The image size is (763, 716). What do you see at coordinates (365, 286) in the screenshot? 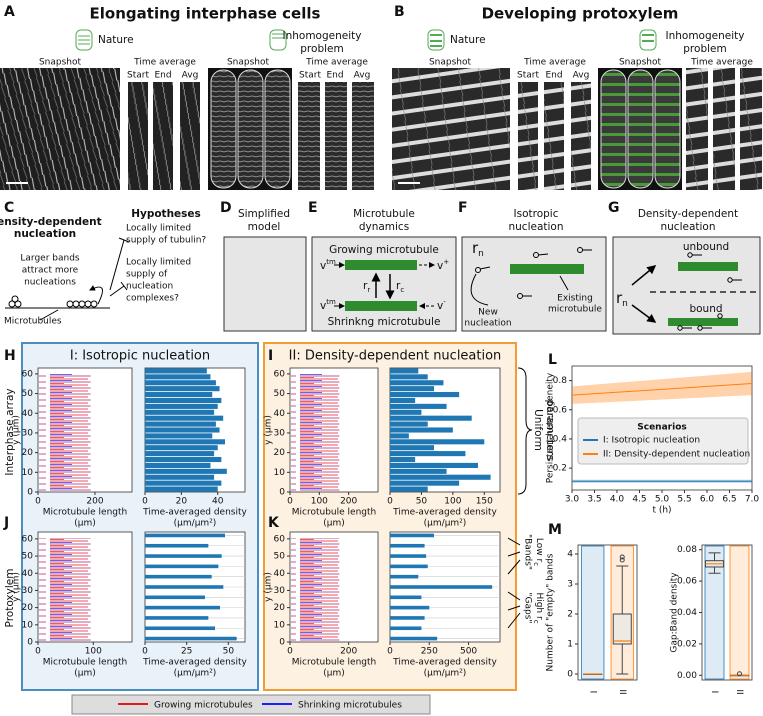
I see `label: r` at bounding box center [365, 286].